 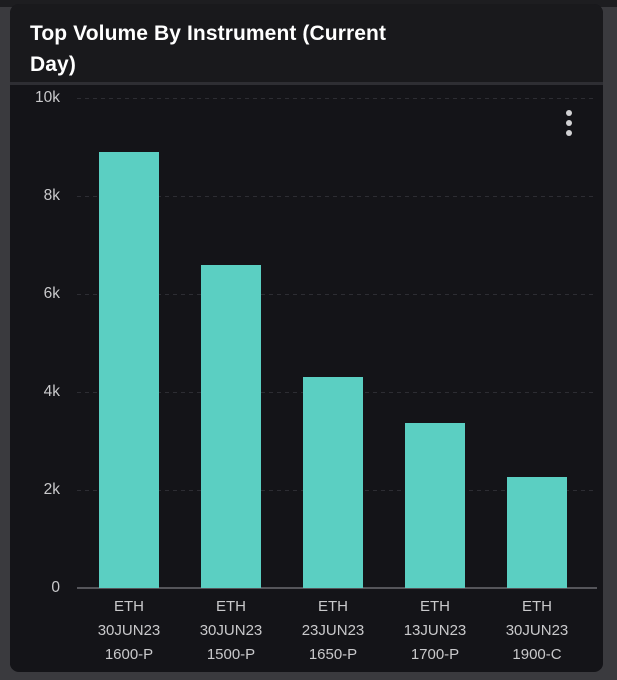 I want to click on y-tick-label: 0, so click(x=55, y=587).